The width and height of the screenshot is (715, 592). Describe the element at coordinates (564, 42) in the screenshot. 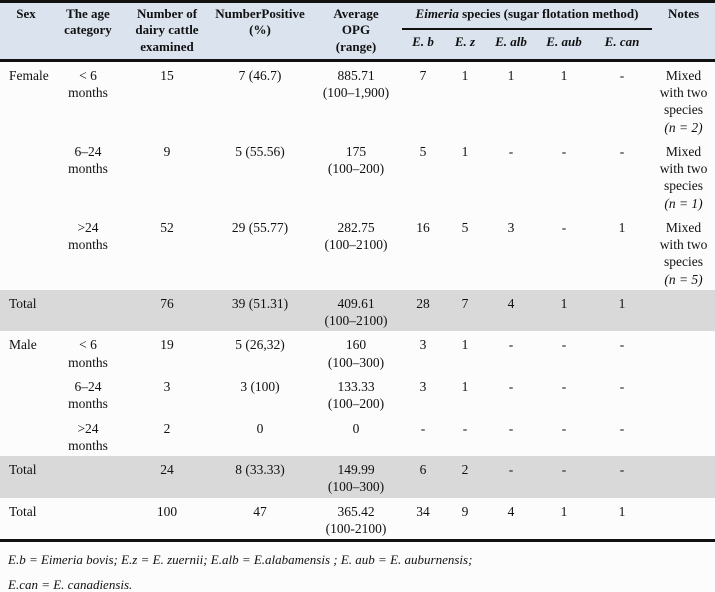

I see `header-species-eaub: E. aub` at that location.